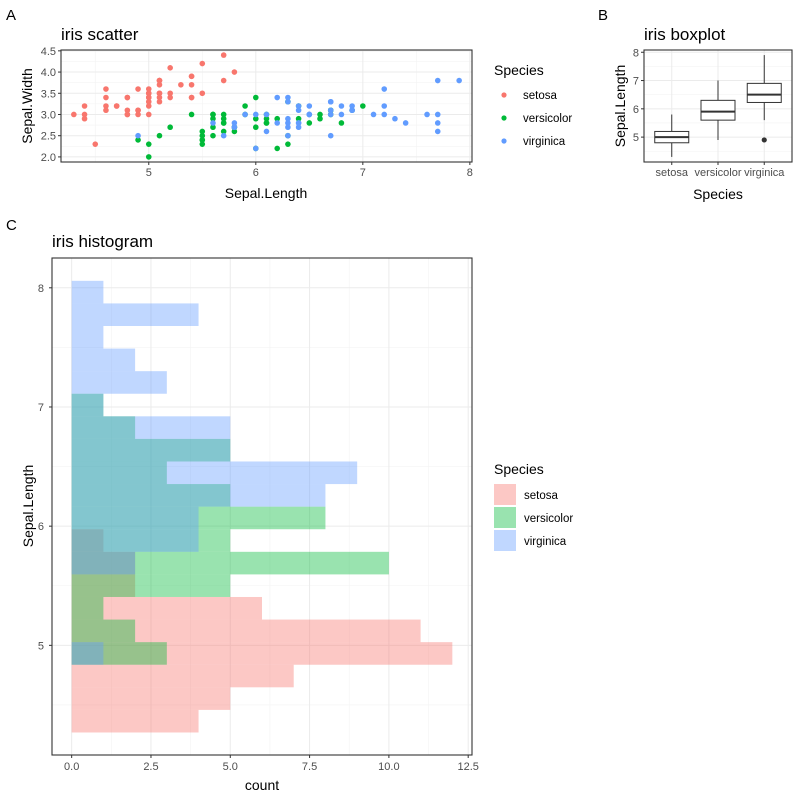  I want to click on legend-key-virginica, so click(504, 141).